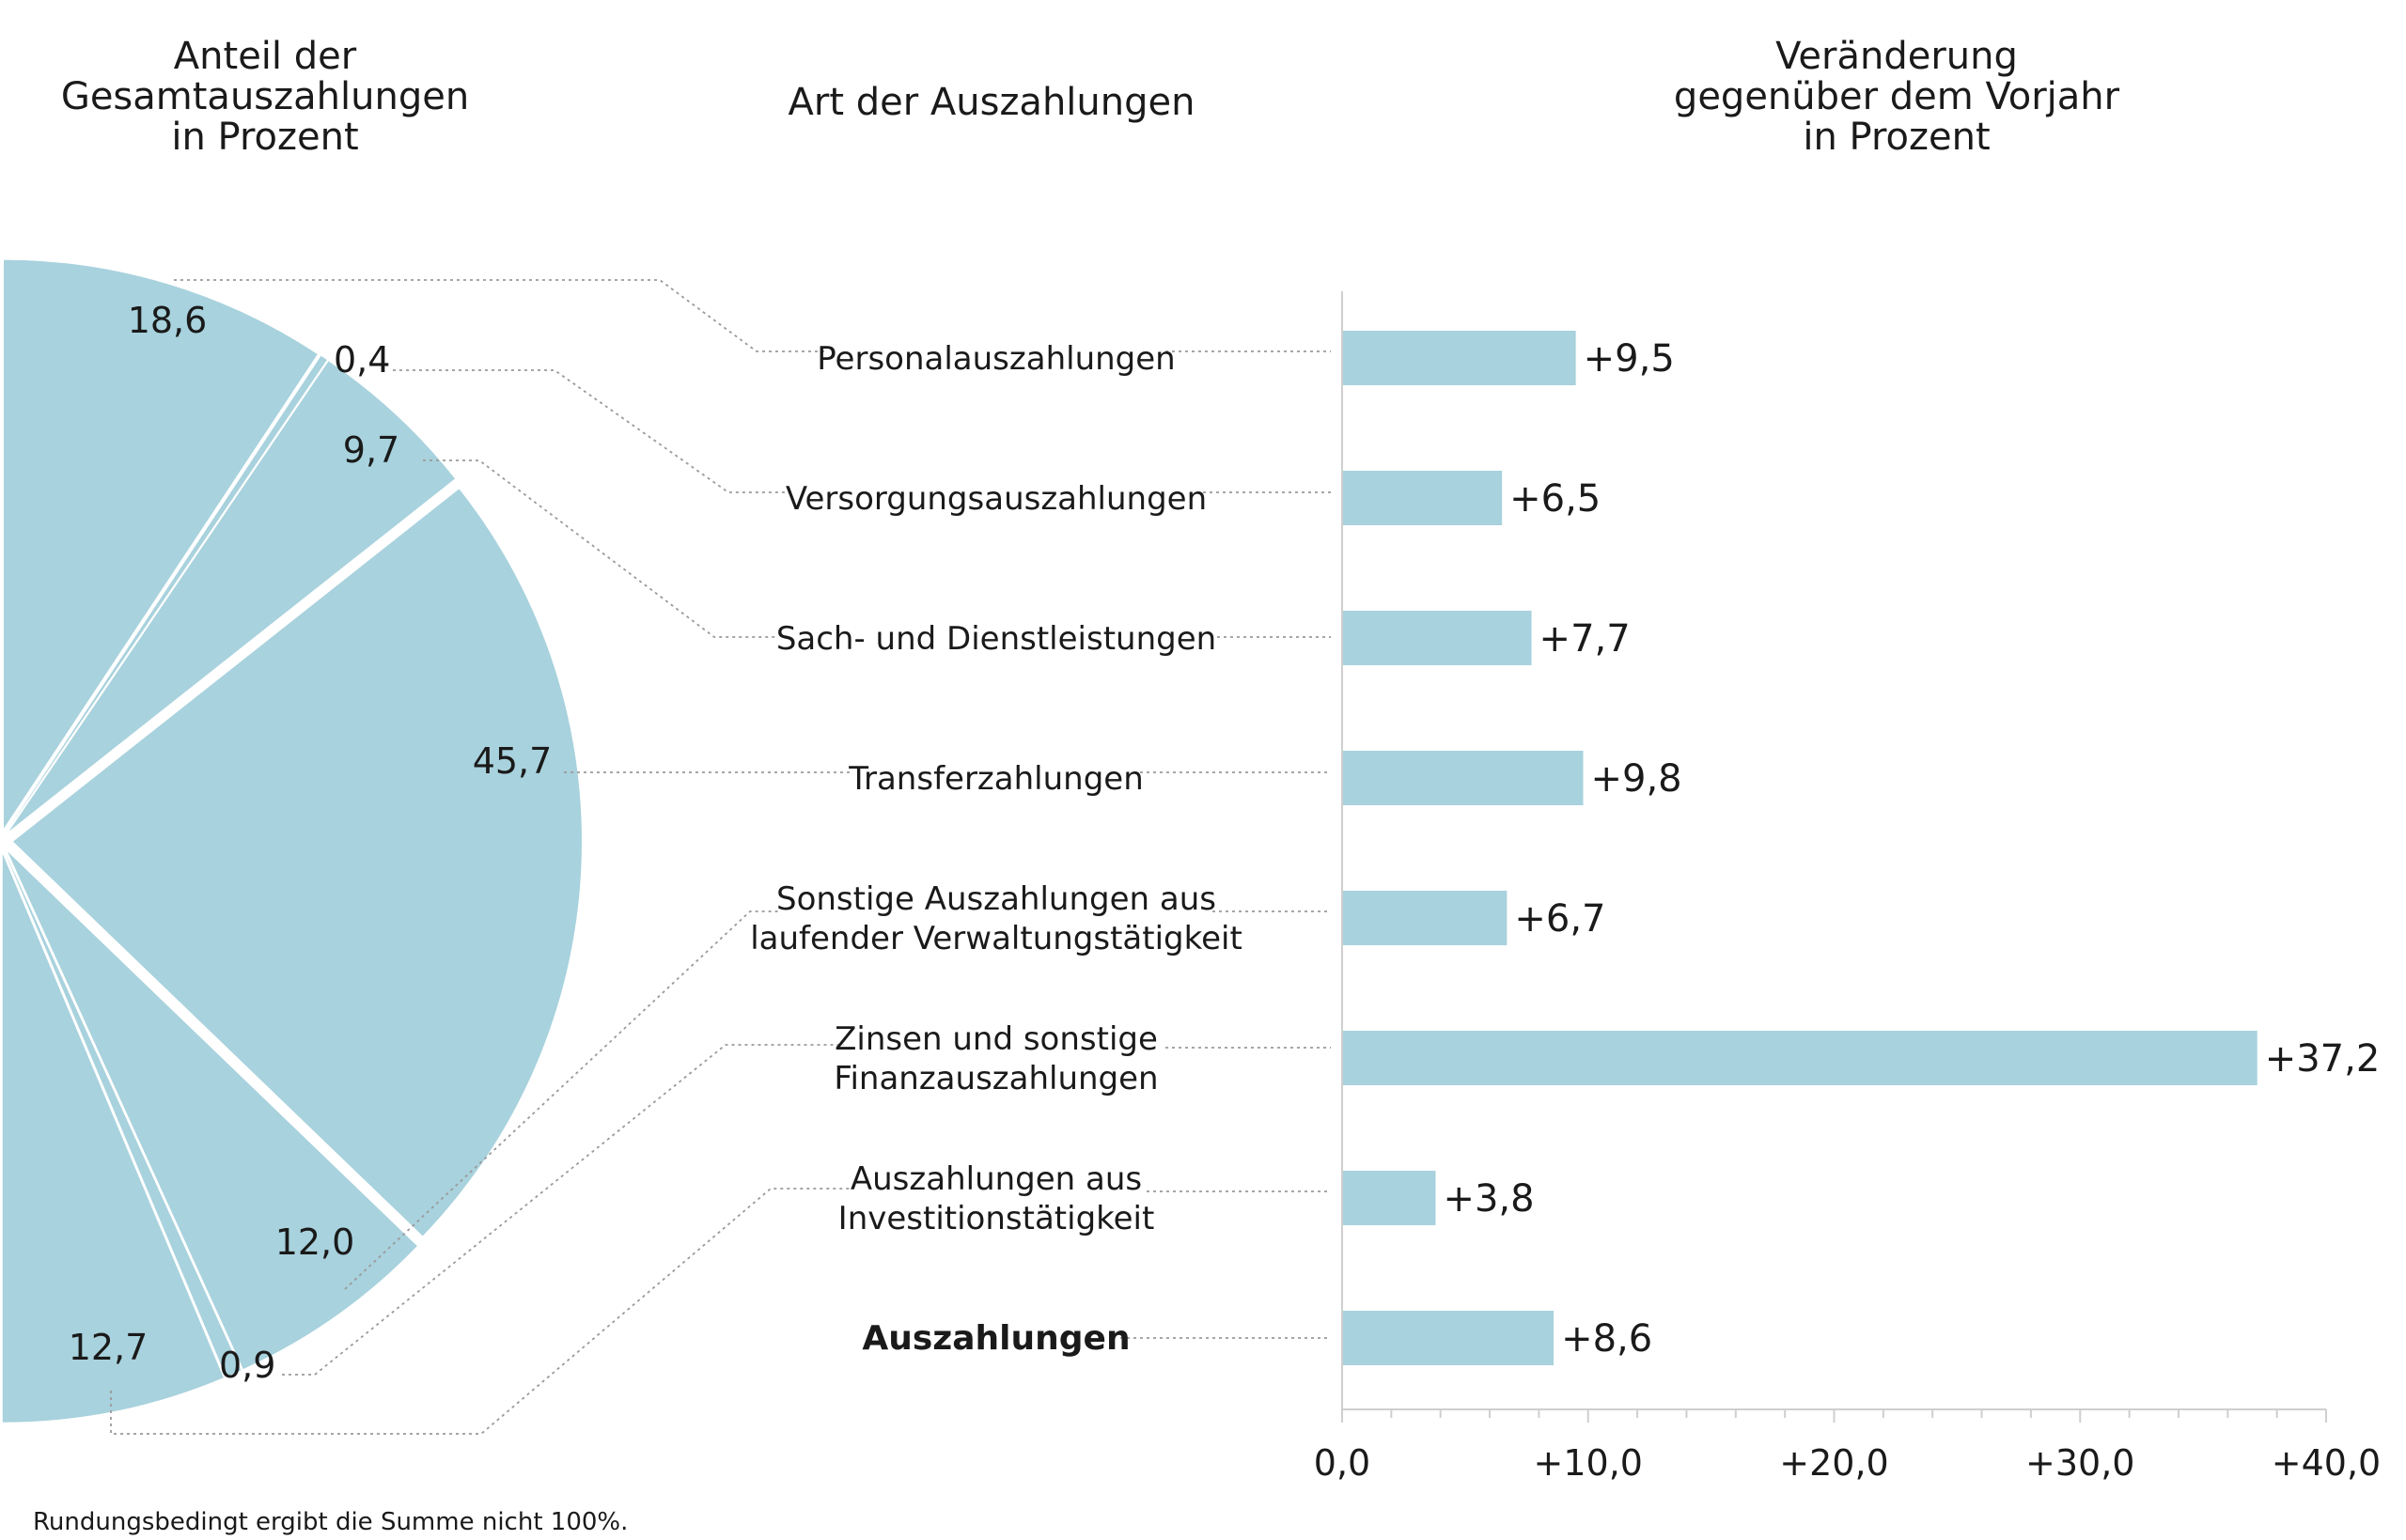  Describe the element at coordinates (1896, 56) in the screenshot. I see `header-right-line-1: Veränderung` at that location.